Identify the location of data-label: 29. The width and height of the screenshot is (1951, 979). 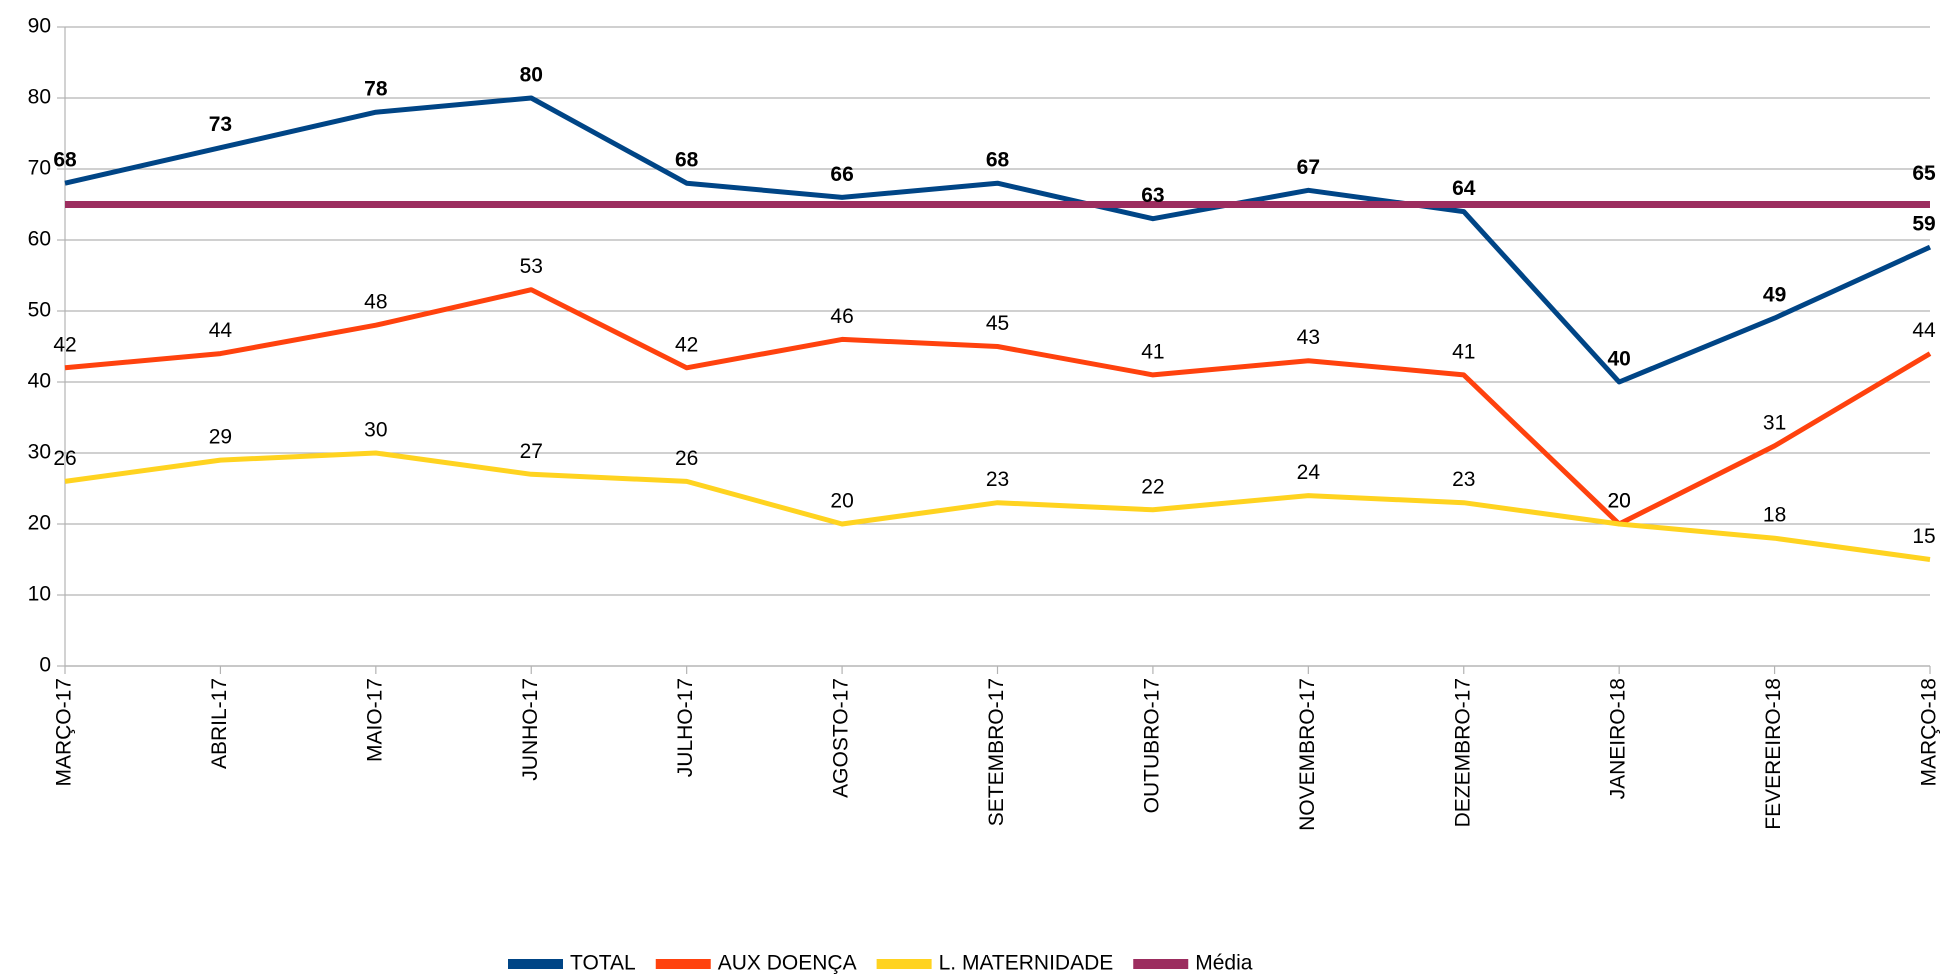
(220, 437).